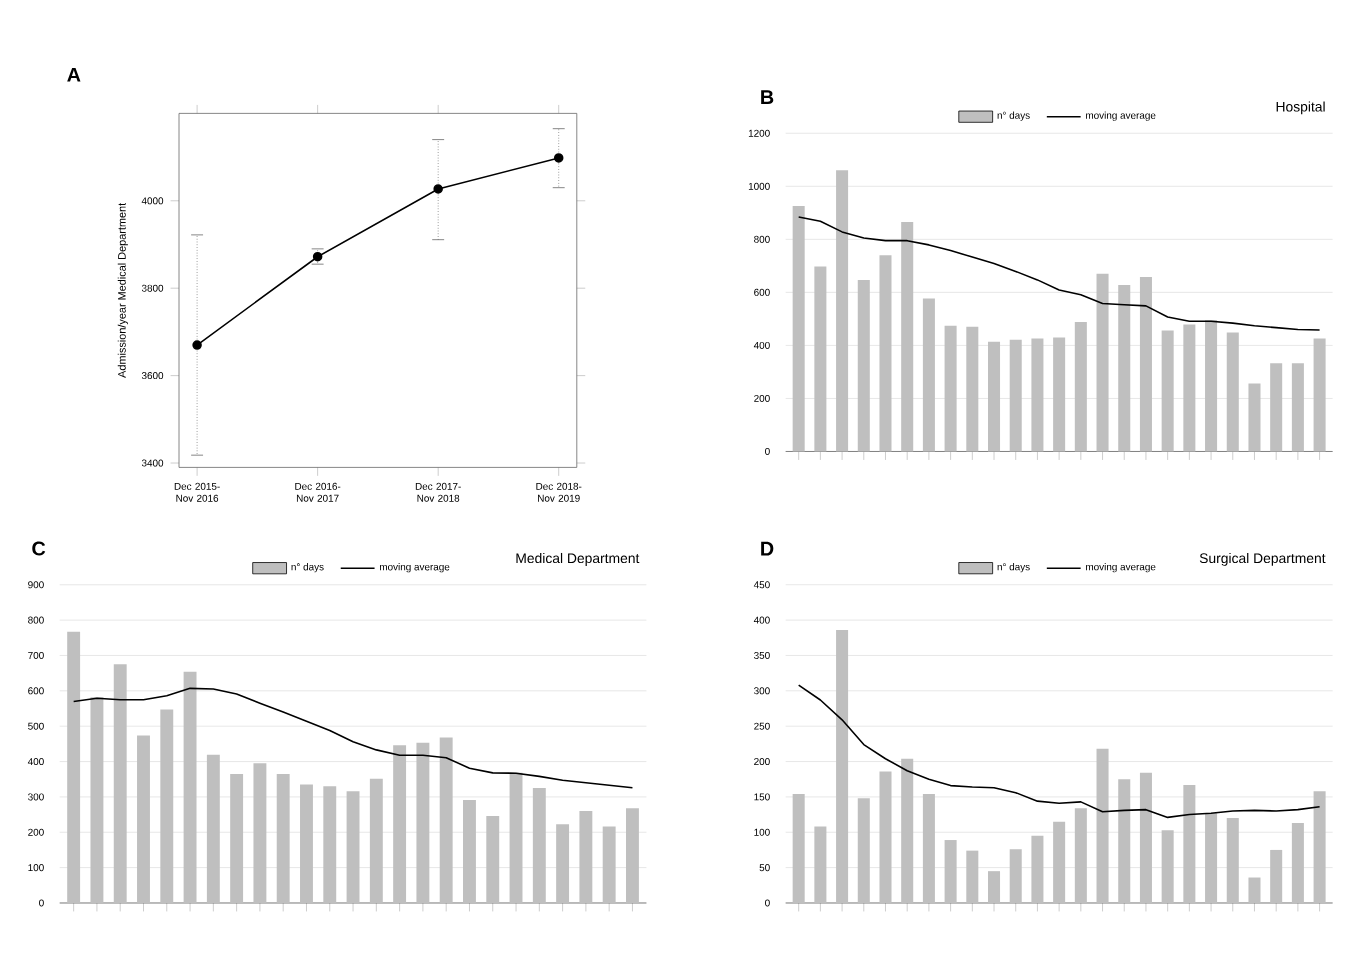 The image size is (1360, 972). I want to click on text: C, so click(39, 548).